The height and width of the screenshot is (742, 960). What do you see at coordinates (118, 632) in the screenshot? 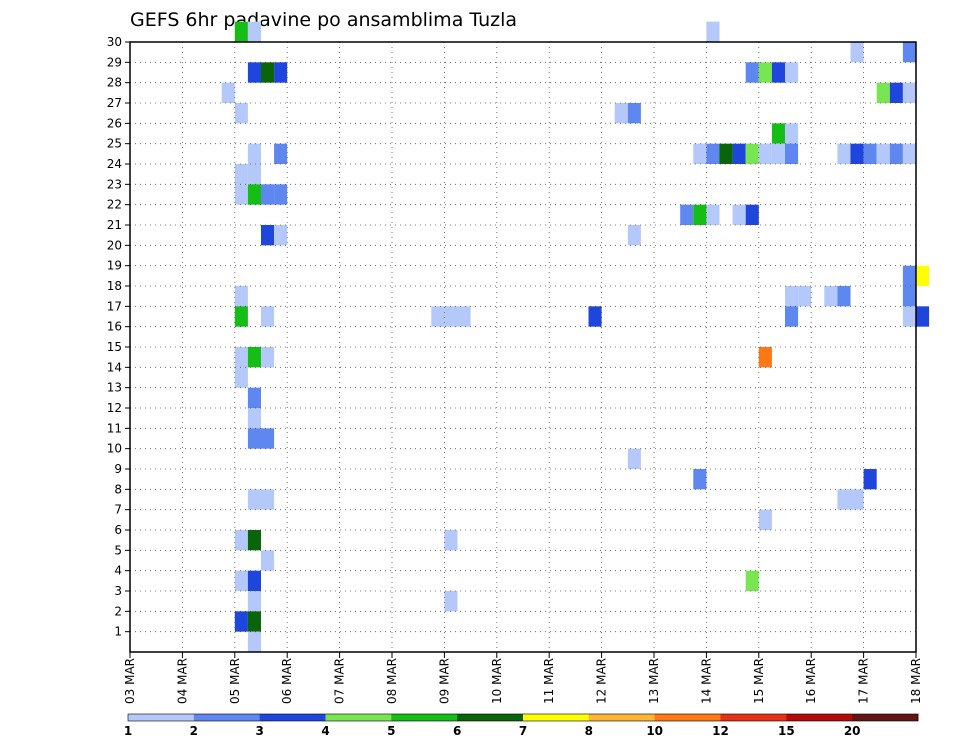
I see `y-tick-label: 1` at bounding box center [118, 632].